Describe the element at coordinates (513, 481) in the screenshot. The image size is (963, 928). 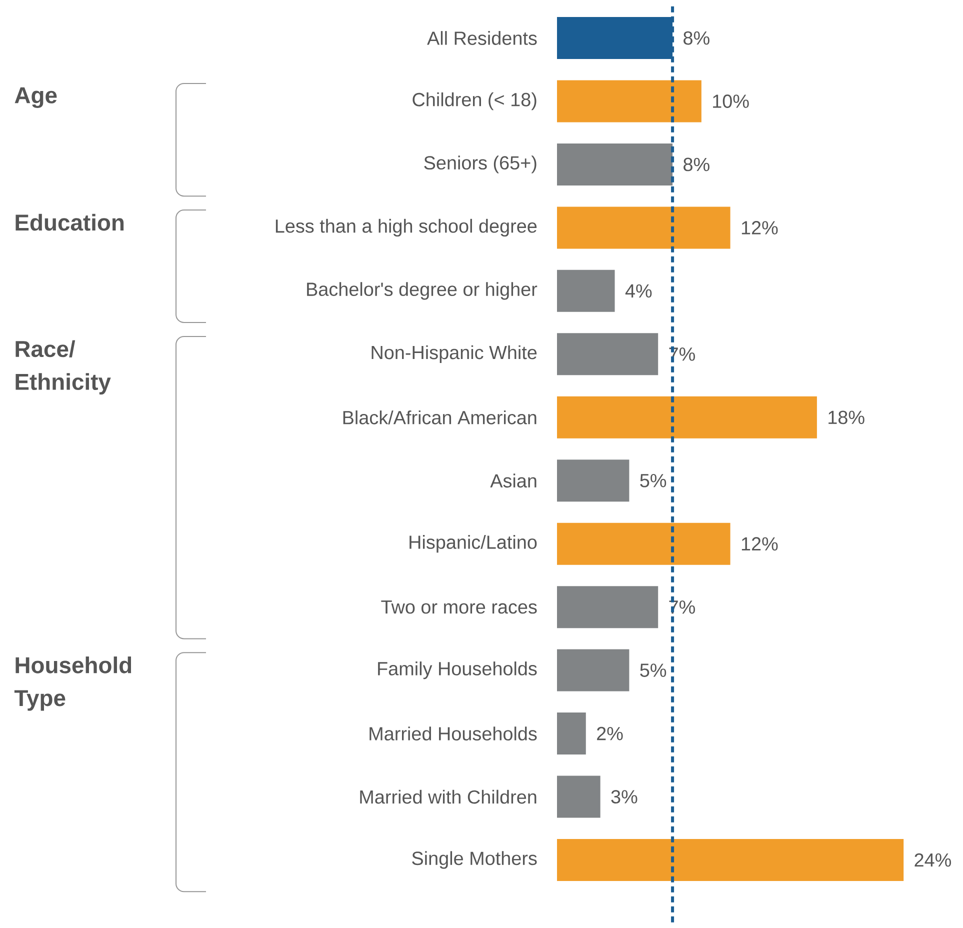
I see `y-tick-label: Asian` at that location.